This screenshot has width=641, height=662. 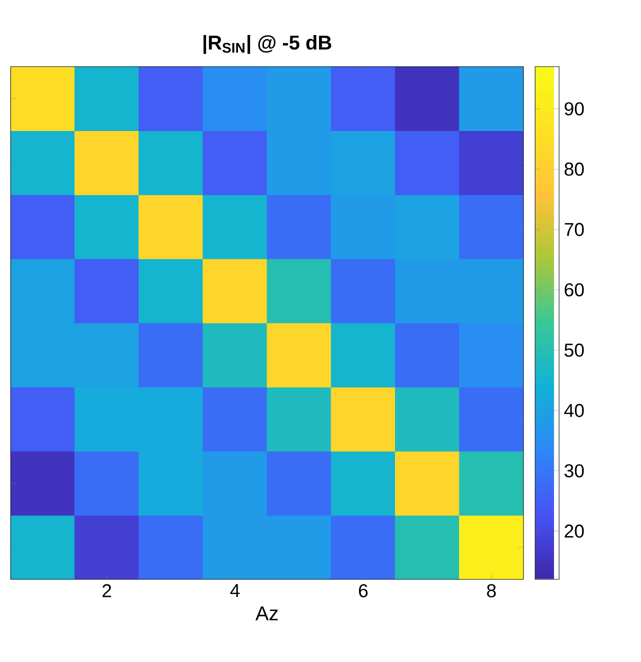 What do you see at coordinates (574, 169) in the screenshot?
I see `color-bar-label: 80` at bounding box center [574, 169].